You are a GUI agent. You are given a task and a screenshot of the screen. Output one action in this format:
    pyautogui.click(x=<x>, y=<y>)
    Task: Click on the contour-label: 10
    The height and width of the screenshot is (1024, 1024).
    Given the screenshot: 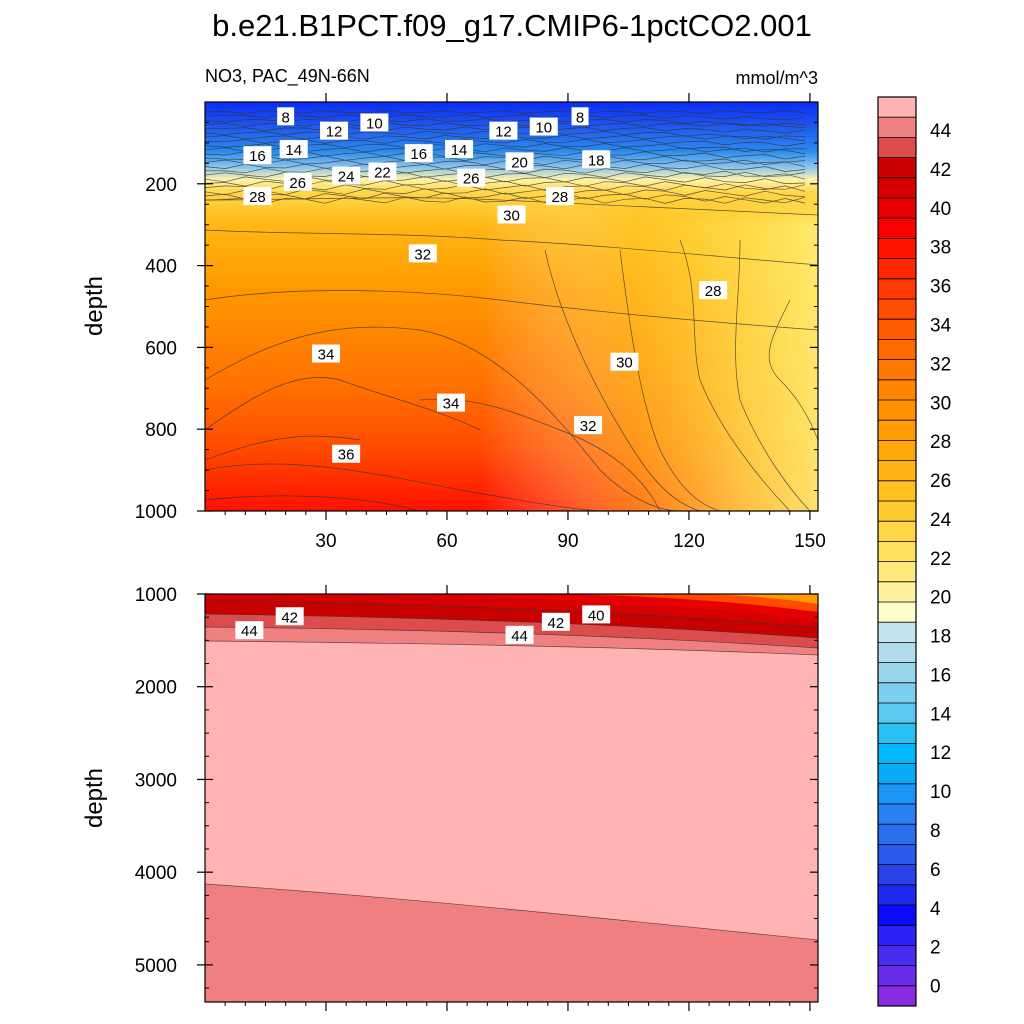 What is the action you would take?
    pyautogui.click(x=543, y=128)
    